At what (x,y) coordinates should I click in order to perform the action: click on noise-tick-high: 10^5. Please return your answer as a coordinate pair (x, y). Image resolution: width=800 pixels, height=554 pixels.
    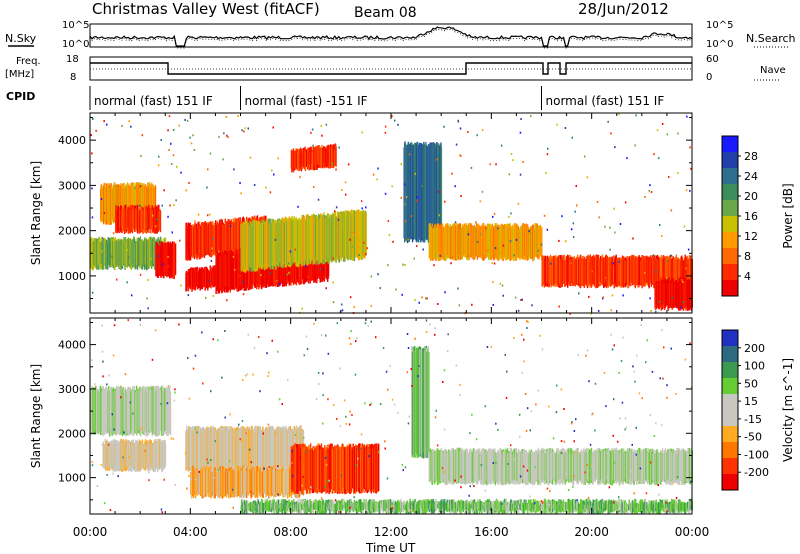
    Looking at the image, I should click on (75, 25).